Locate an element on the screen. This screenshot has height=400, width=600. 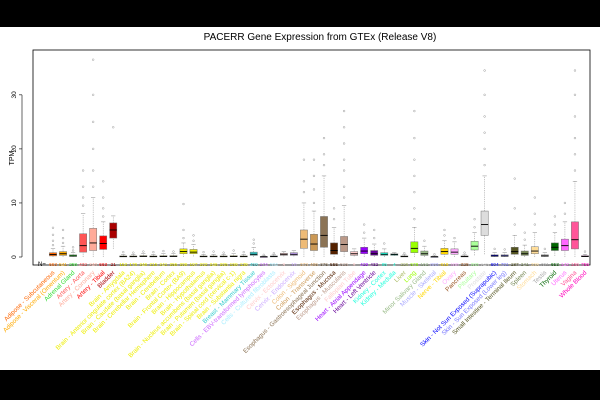
sample-count: 4 is located at coordinates (394, 265).